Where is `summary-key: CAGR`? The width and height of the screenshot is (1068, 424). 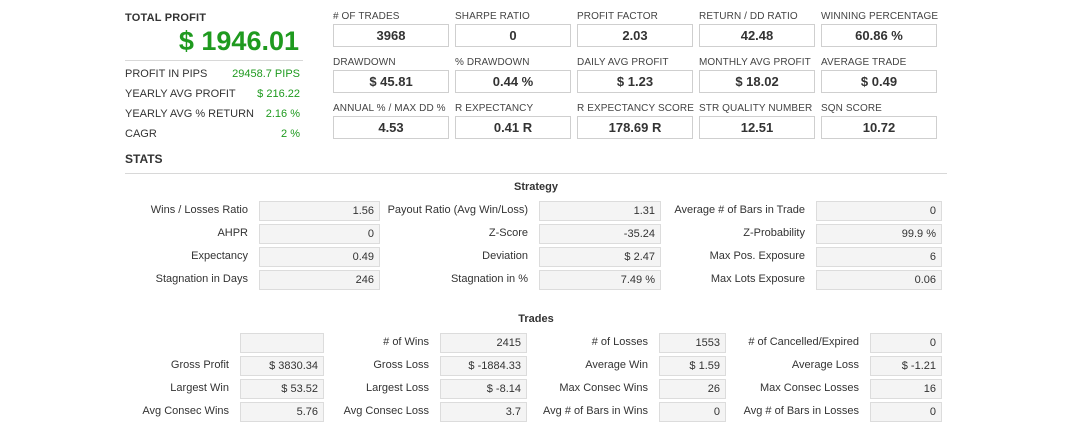 summary-key: CAGR is located at coordinates (141, 134).